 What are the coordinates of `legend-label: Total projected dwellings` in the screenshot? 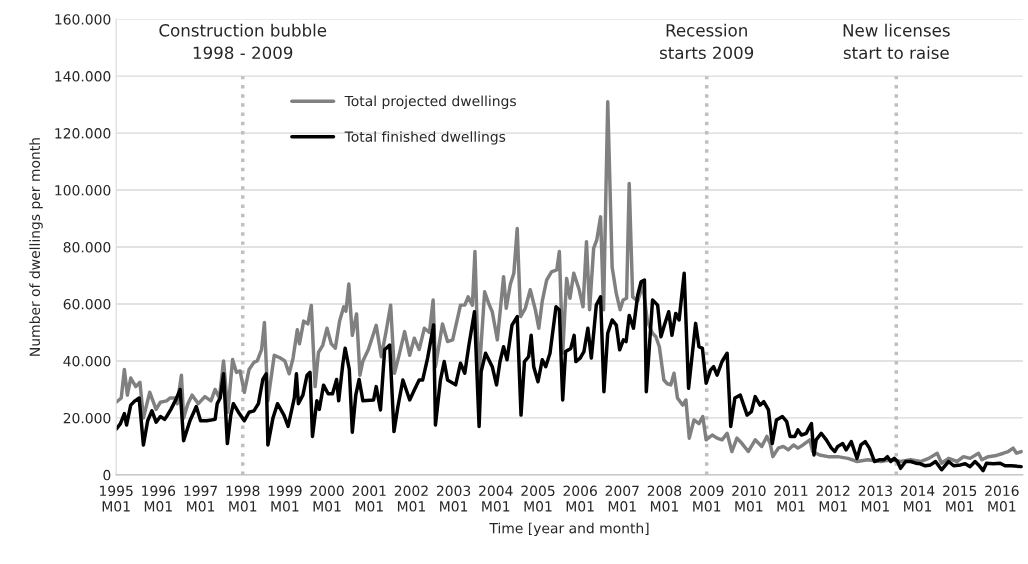 It's located at (430, 102).